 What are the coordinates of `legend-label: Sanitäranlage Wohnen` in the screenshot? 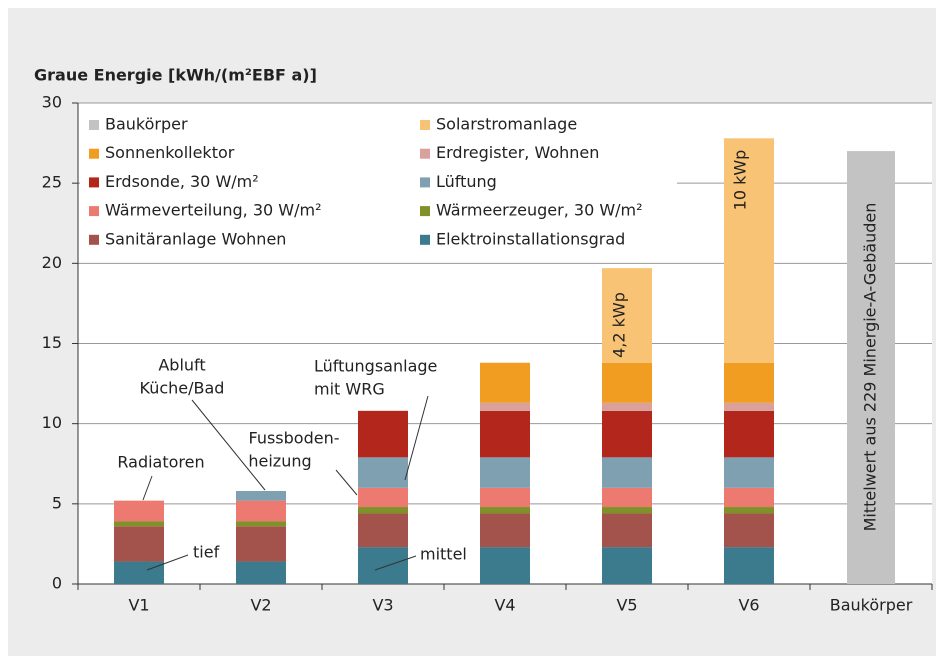 It's located at (195, 238).